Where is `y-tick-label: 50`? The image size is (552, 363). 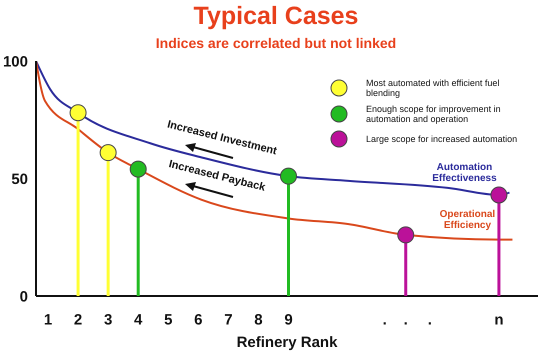
y-tick-label: 50 is located at coordinates (19, 179).